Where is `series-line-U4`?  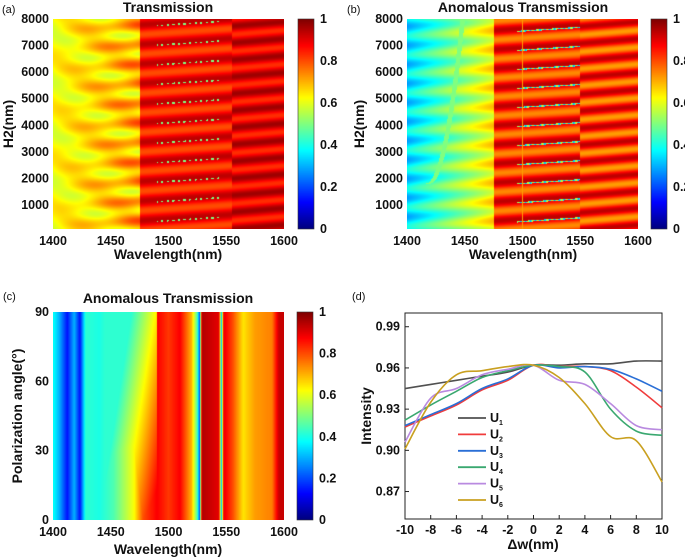 series-line-U4 is located at coordinates (533, 400).